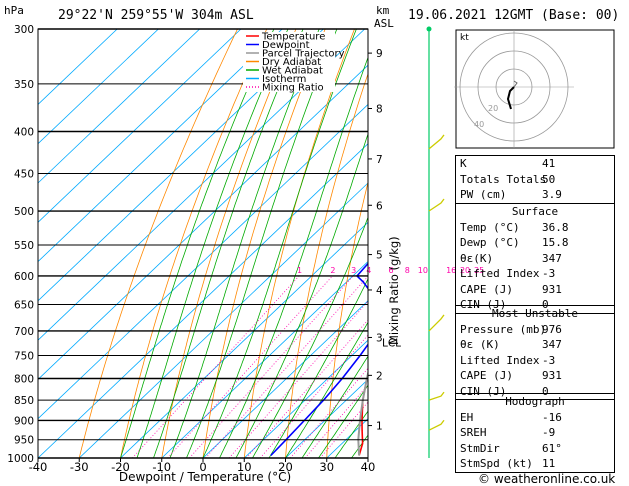 The width and height of the screenshot is (629, 486). What do you see at coordinates (391, 343) in the screenshot?
I see `lcl-label: LCL` at bounding box center [391, 343].